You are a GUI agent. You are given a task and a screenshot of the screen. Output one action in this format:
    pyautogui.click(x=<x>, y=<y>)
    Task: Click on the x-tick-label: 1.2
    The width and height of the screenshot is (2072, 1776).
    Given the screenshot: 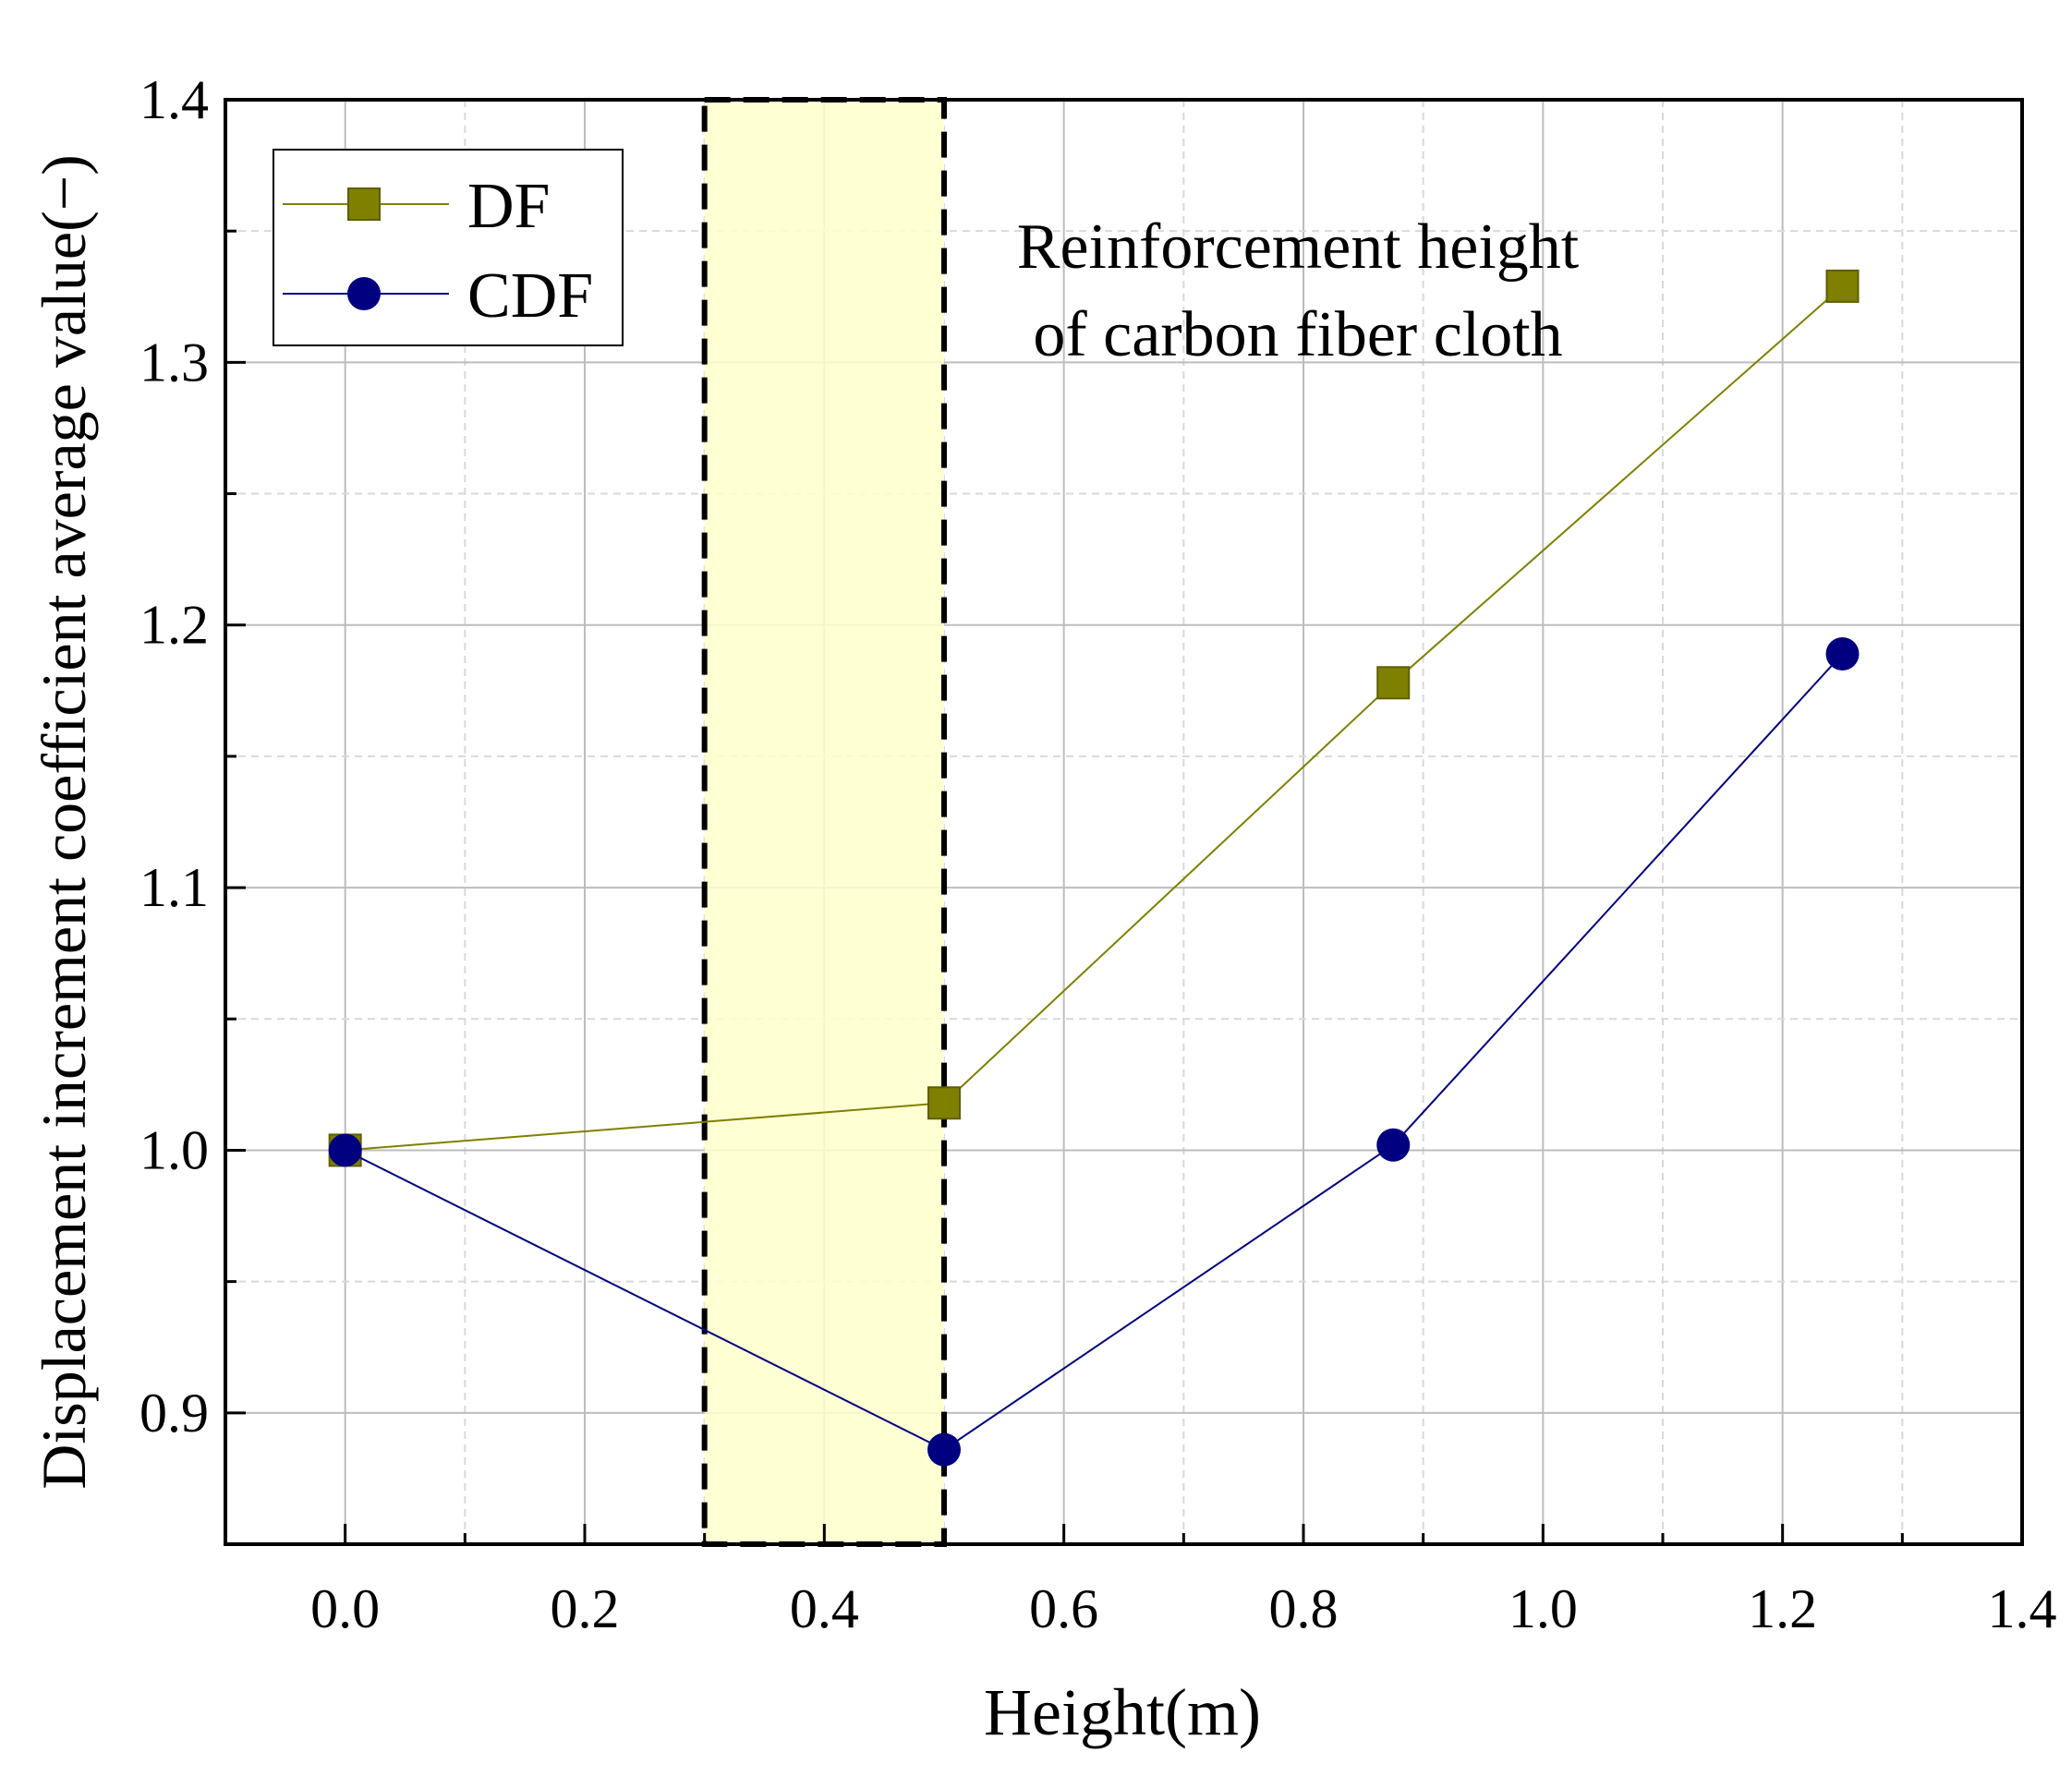 What is the action you would take?
    pyautogui.click(x=1783, y=1608)
    